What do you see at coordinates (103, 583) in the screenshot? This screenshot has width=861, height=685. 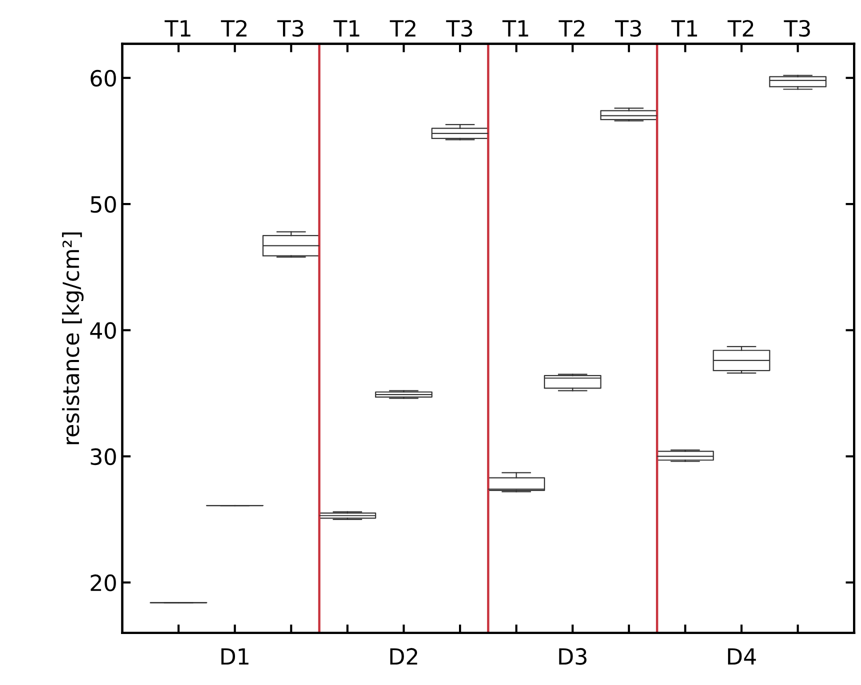 I see `y-tick-label: 20` at bounding box center [103, 583].